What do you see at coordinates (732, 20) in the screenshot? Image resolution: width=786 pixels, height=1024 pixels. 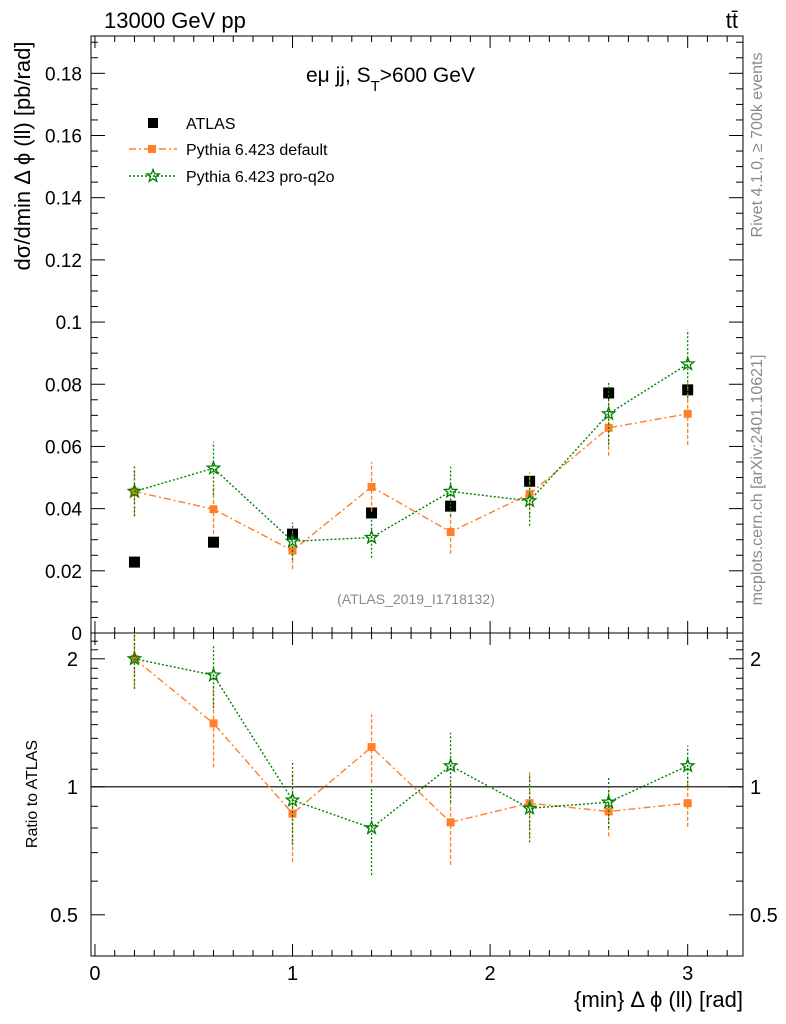 I see `process-label: tt̄` at bounding box center [732, 20].